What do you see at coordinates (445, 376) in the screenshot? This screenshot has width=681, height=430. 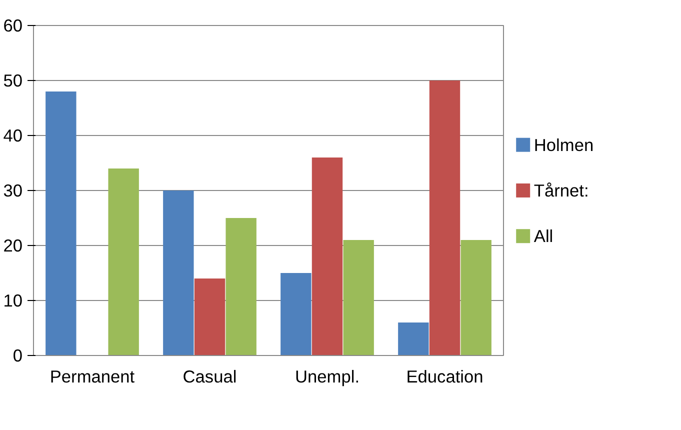 I see `x-tick-label: Education` at bounding box center [445, 376].